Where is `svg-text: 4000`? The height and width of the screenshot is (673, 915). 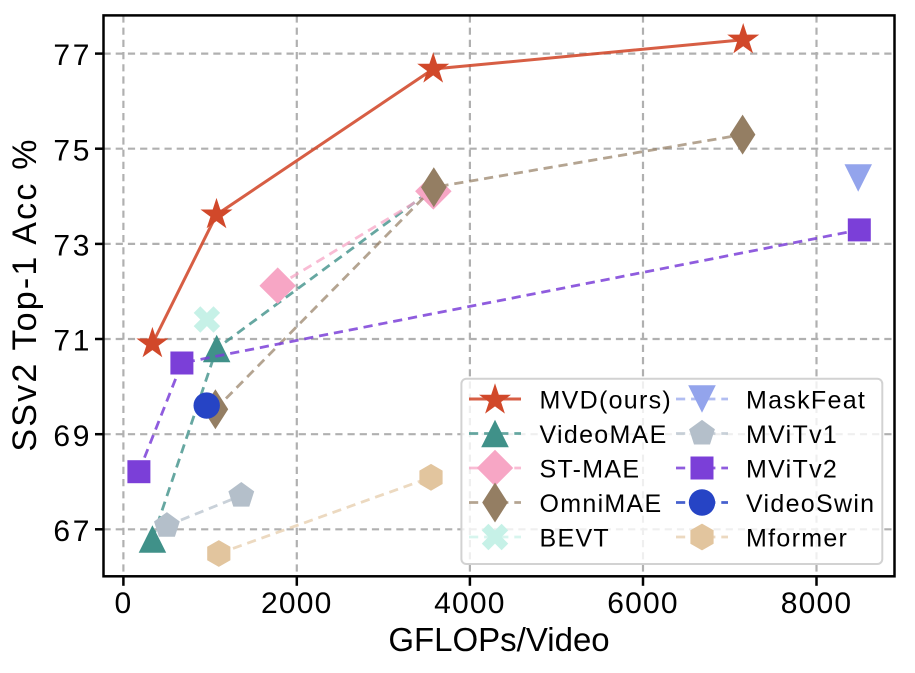
svg-text: 4000 is located at coordinates (470, 603).